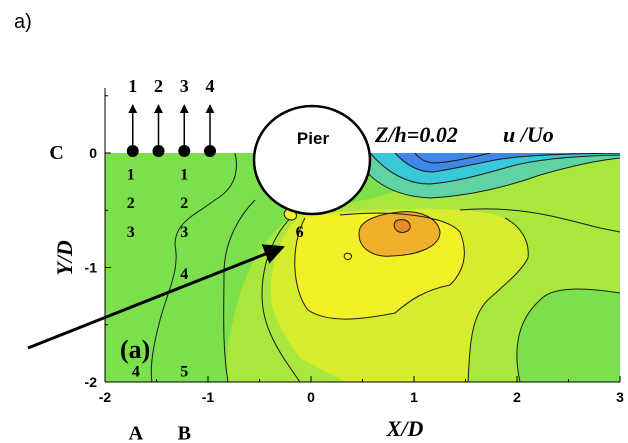  Describe the element at coordinates (210, 86) in the screenshot. I see `probe-label: 4` at that location.